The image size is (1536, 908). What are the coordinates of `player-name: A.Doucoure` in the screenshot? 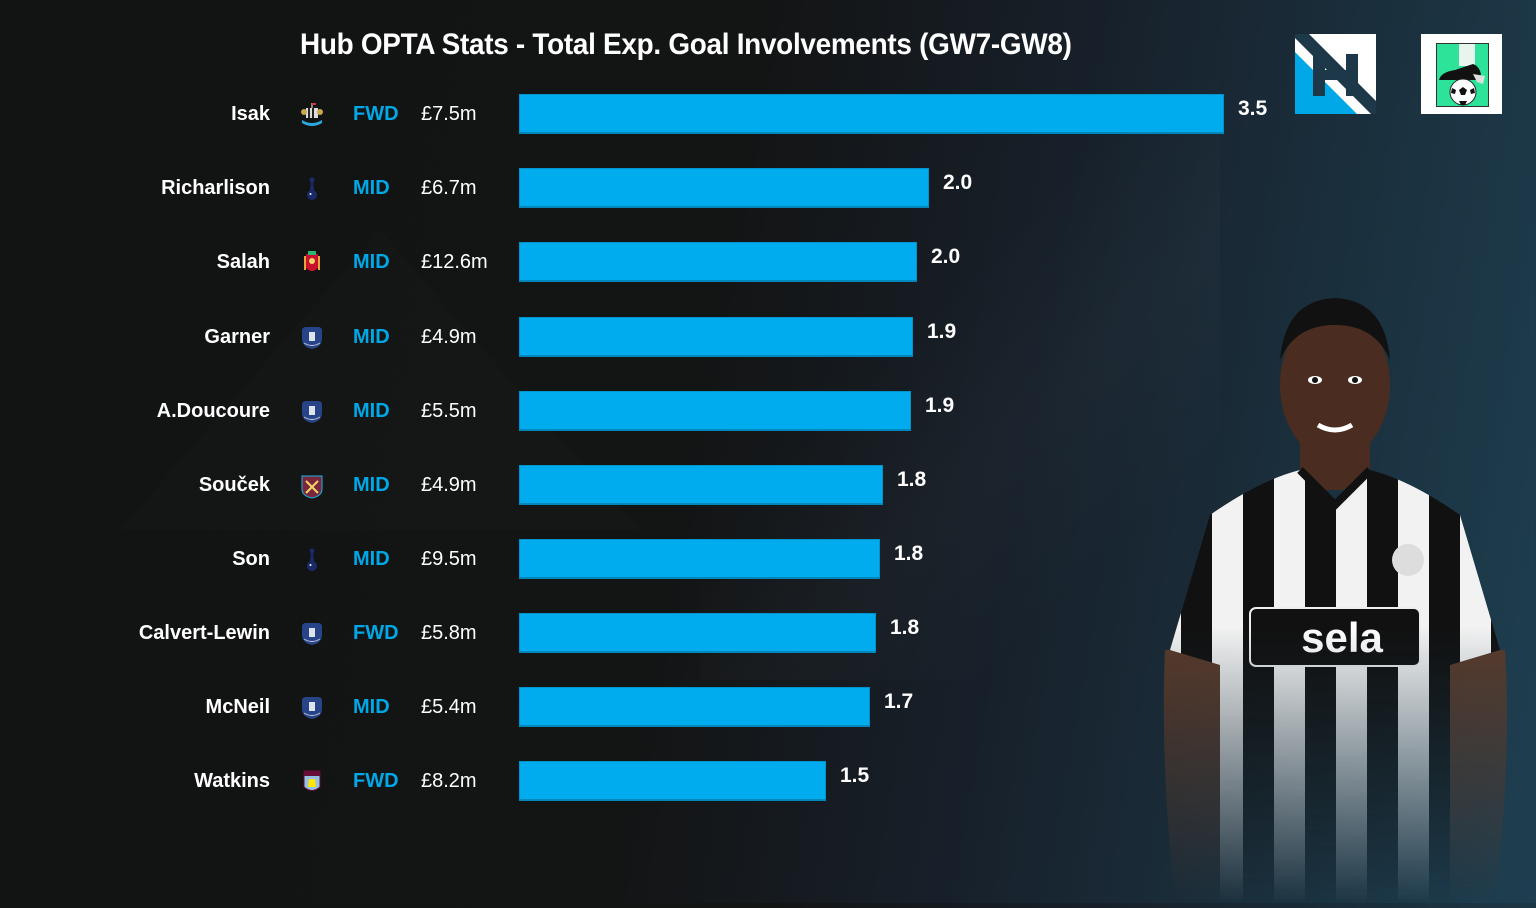 It's located at (213, 411).